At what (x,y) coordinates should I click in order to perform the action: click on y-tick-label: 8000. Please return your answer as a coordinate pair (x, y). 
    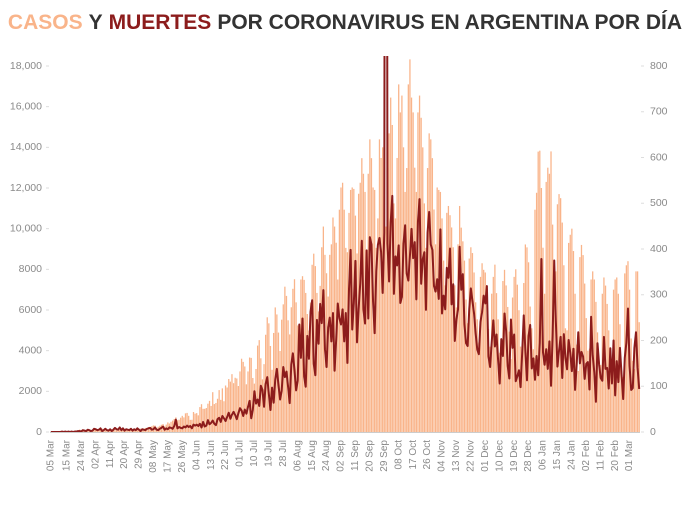
    Looking at the image, I should click on (31, 269).